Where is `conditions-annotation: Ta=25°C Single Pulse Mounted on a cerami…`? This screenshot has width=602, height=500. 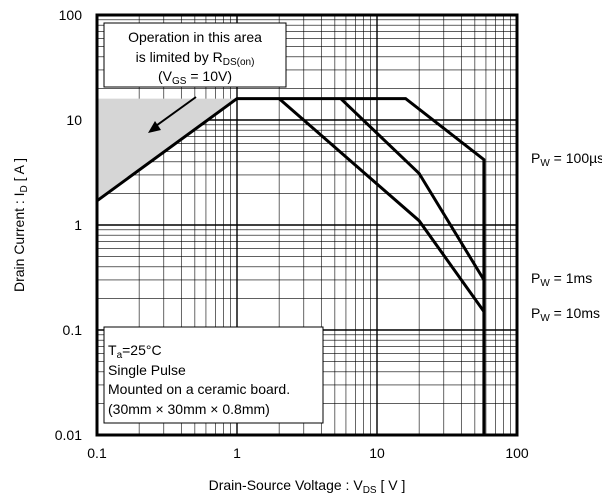
conditions-annotation: Ta=25°C Single Pulse Mounted on a cerami… is located at coordinates (213, 375).